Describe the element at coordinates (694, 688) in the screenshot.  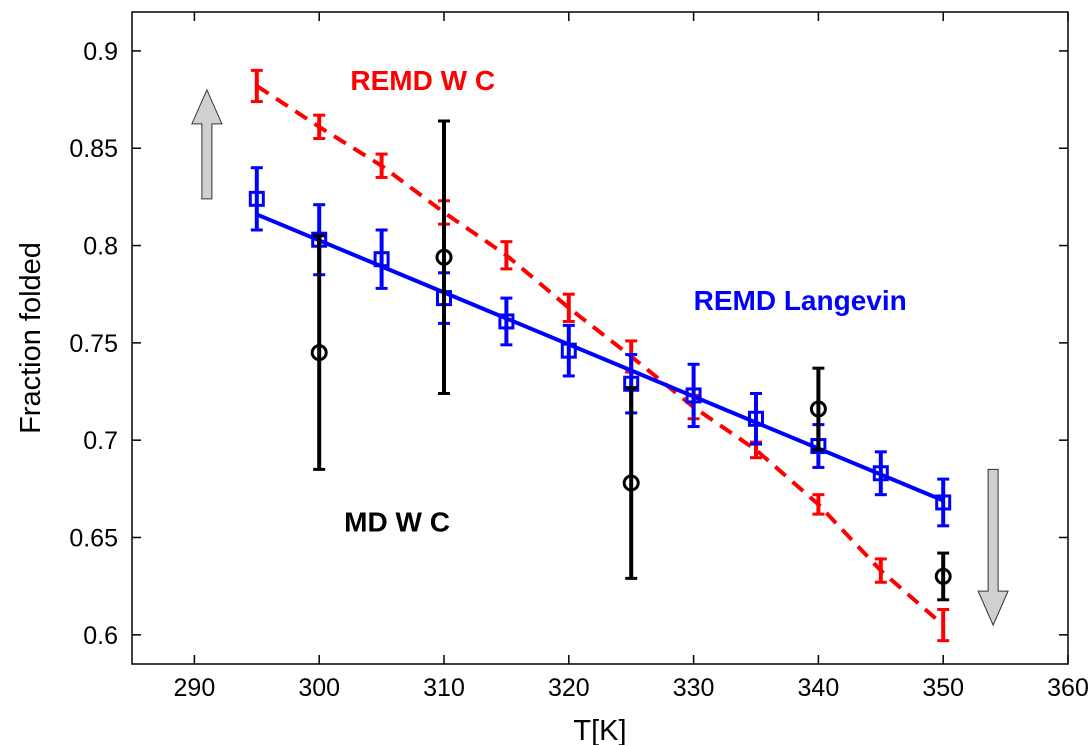
I see `x-tick-label: 330` at that location.